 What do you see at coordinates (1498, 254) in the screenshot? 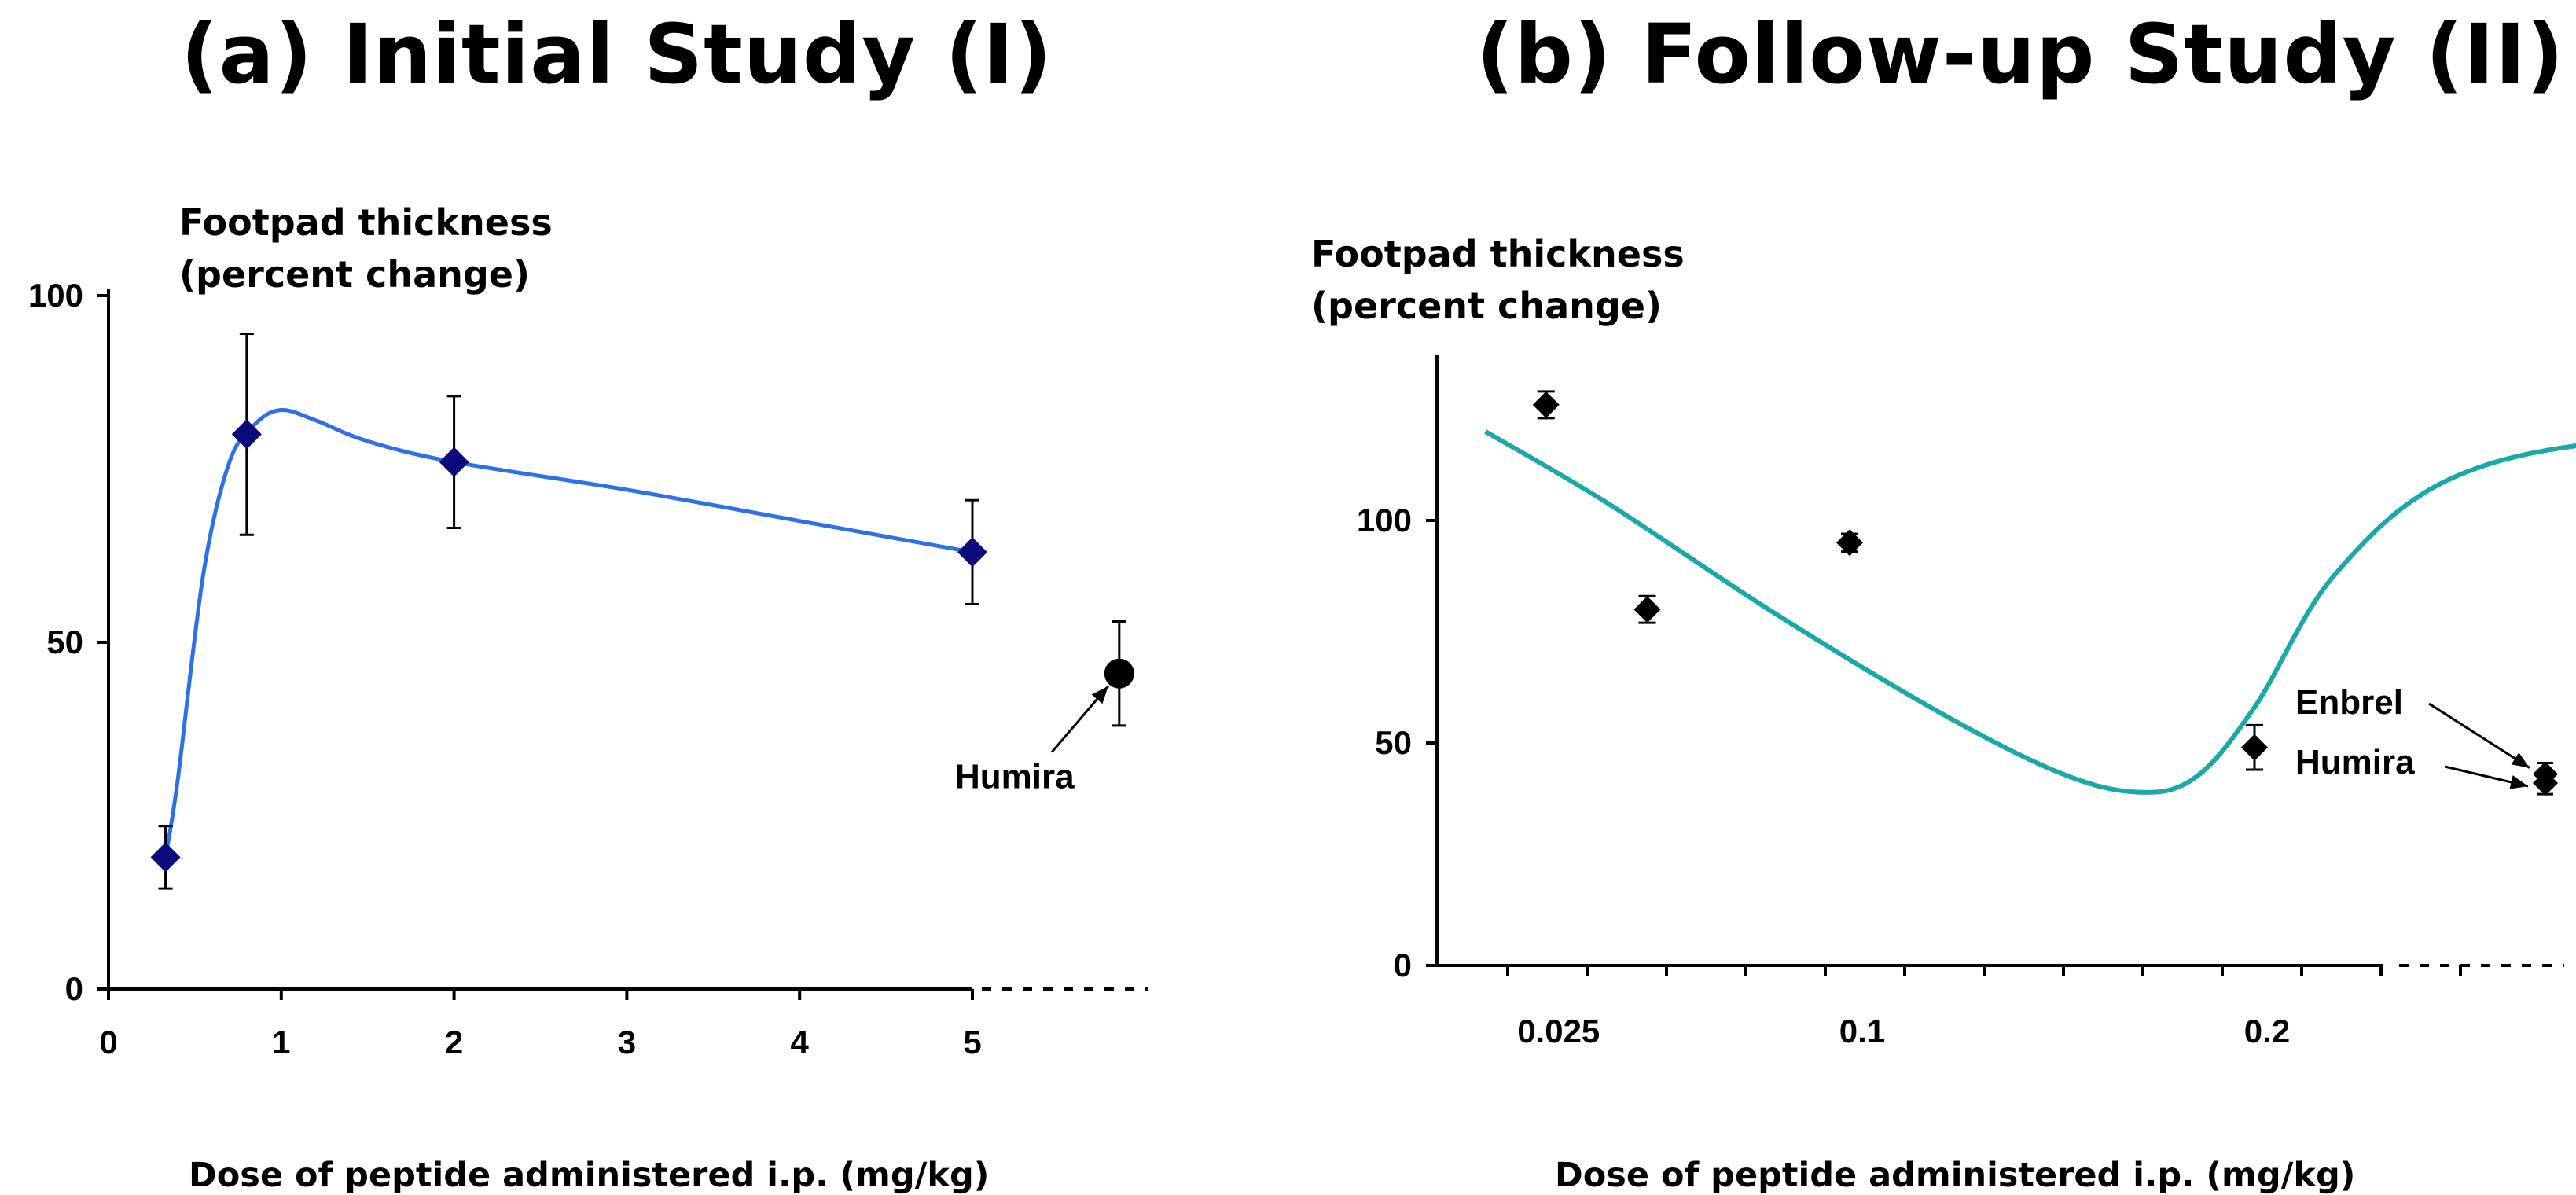
I see `chart-b-y-axis-label-line-1: Footpad thickness` at bounding box center [1498, 254].